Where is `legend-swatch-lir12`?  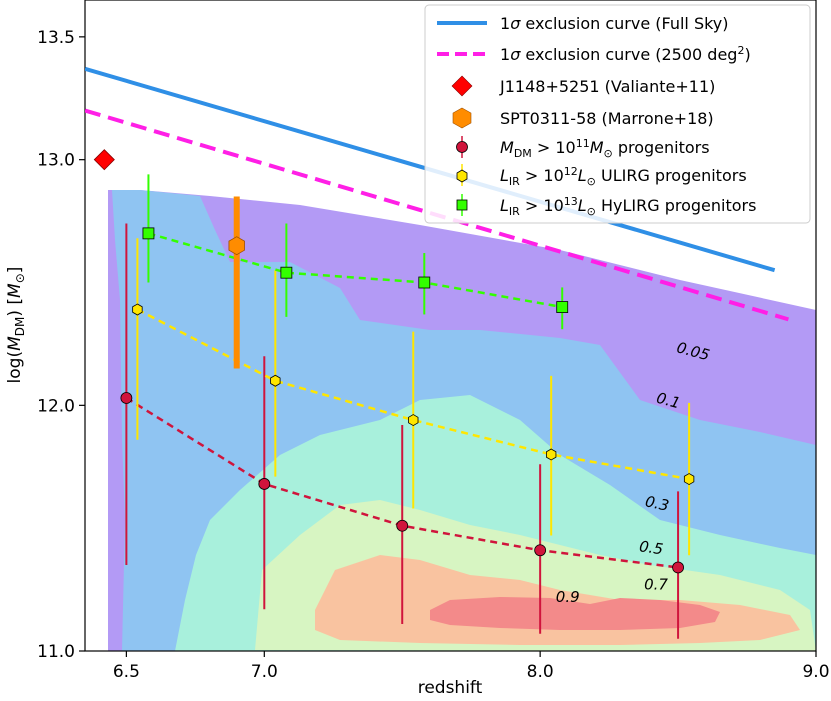 legend-swatch-lir12 is located at coordinates (462, 176).